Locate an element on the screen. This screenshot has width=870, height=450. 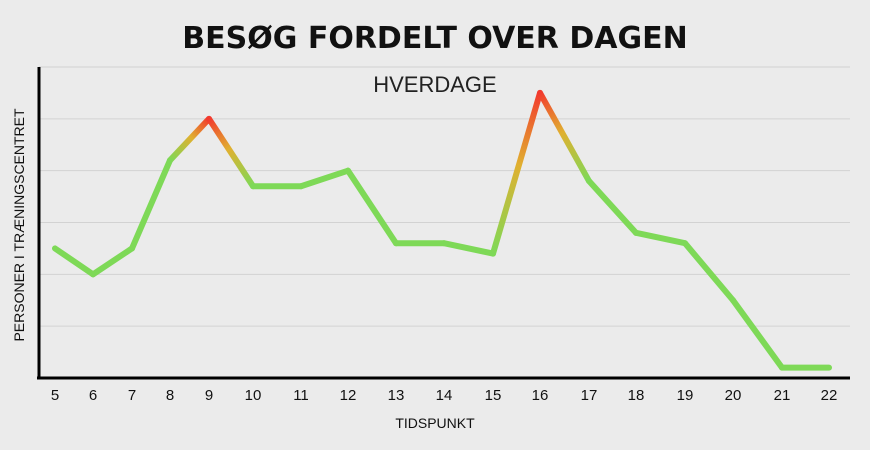
x-tick-label: 18 is located at coordinates (636, 395).